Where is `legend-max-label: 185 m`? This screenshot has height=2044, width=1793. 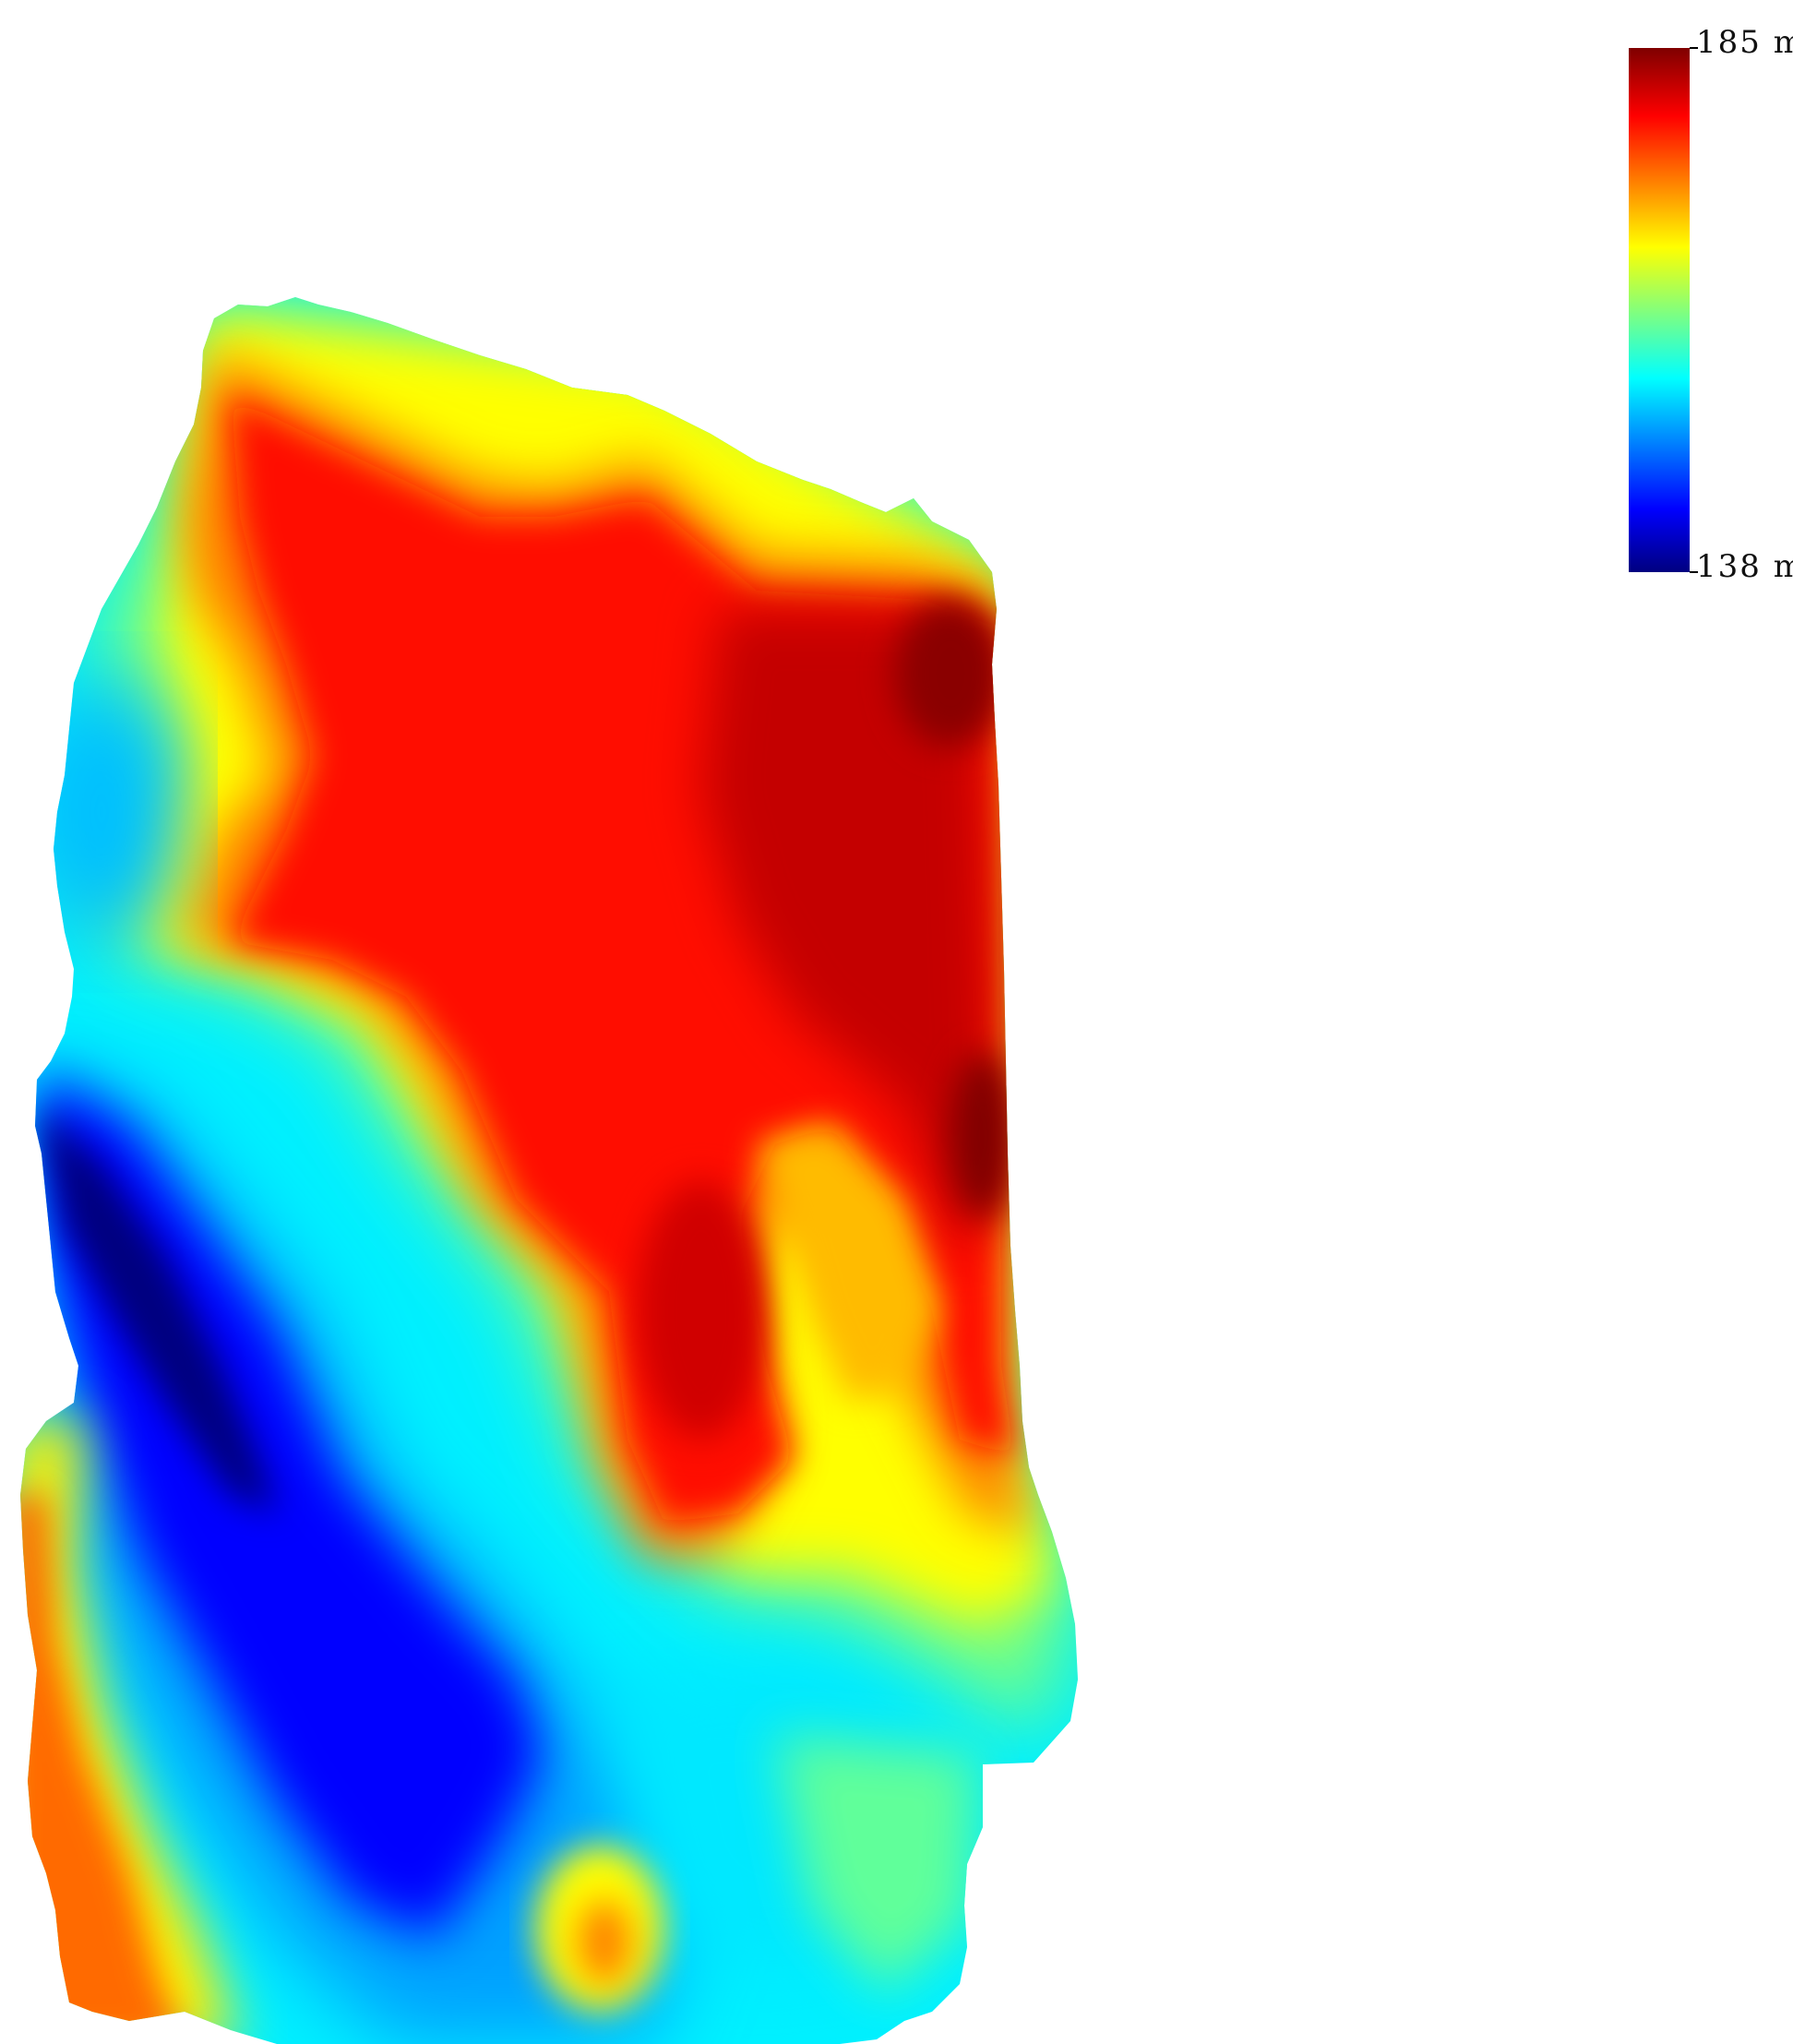
legend-max-label: 185 m is located at coordinates (1744, 42).